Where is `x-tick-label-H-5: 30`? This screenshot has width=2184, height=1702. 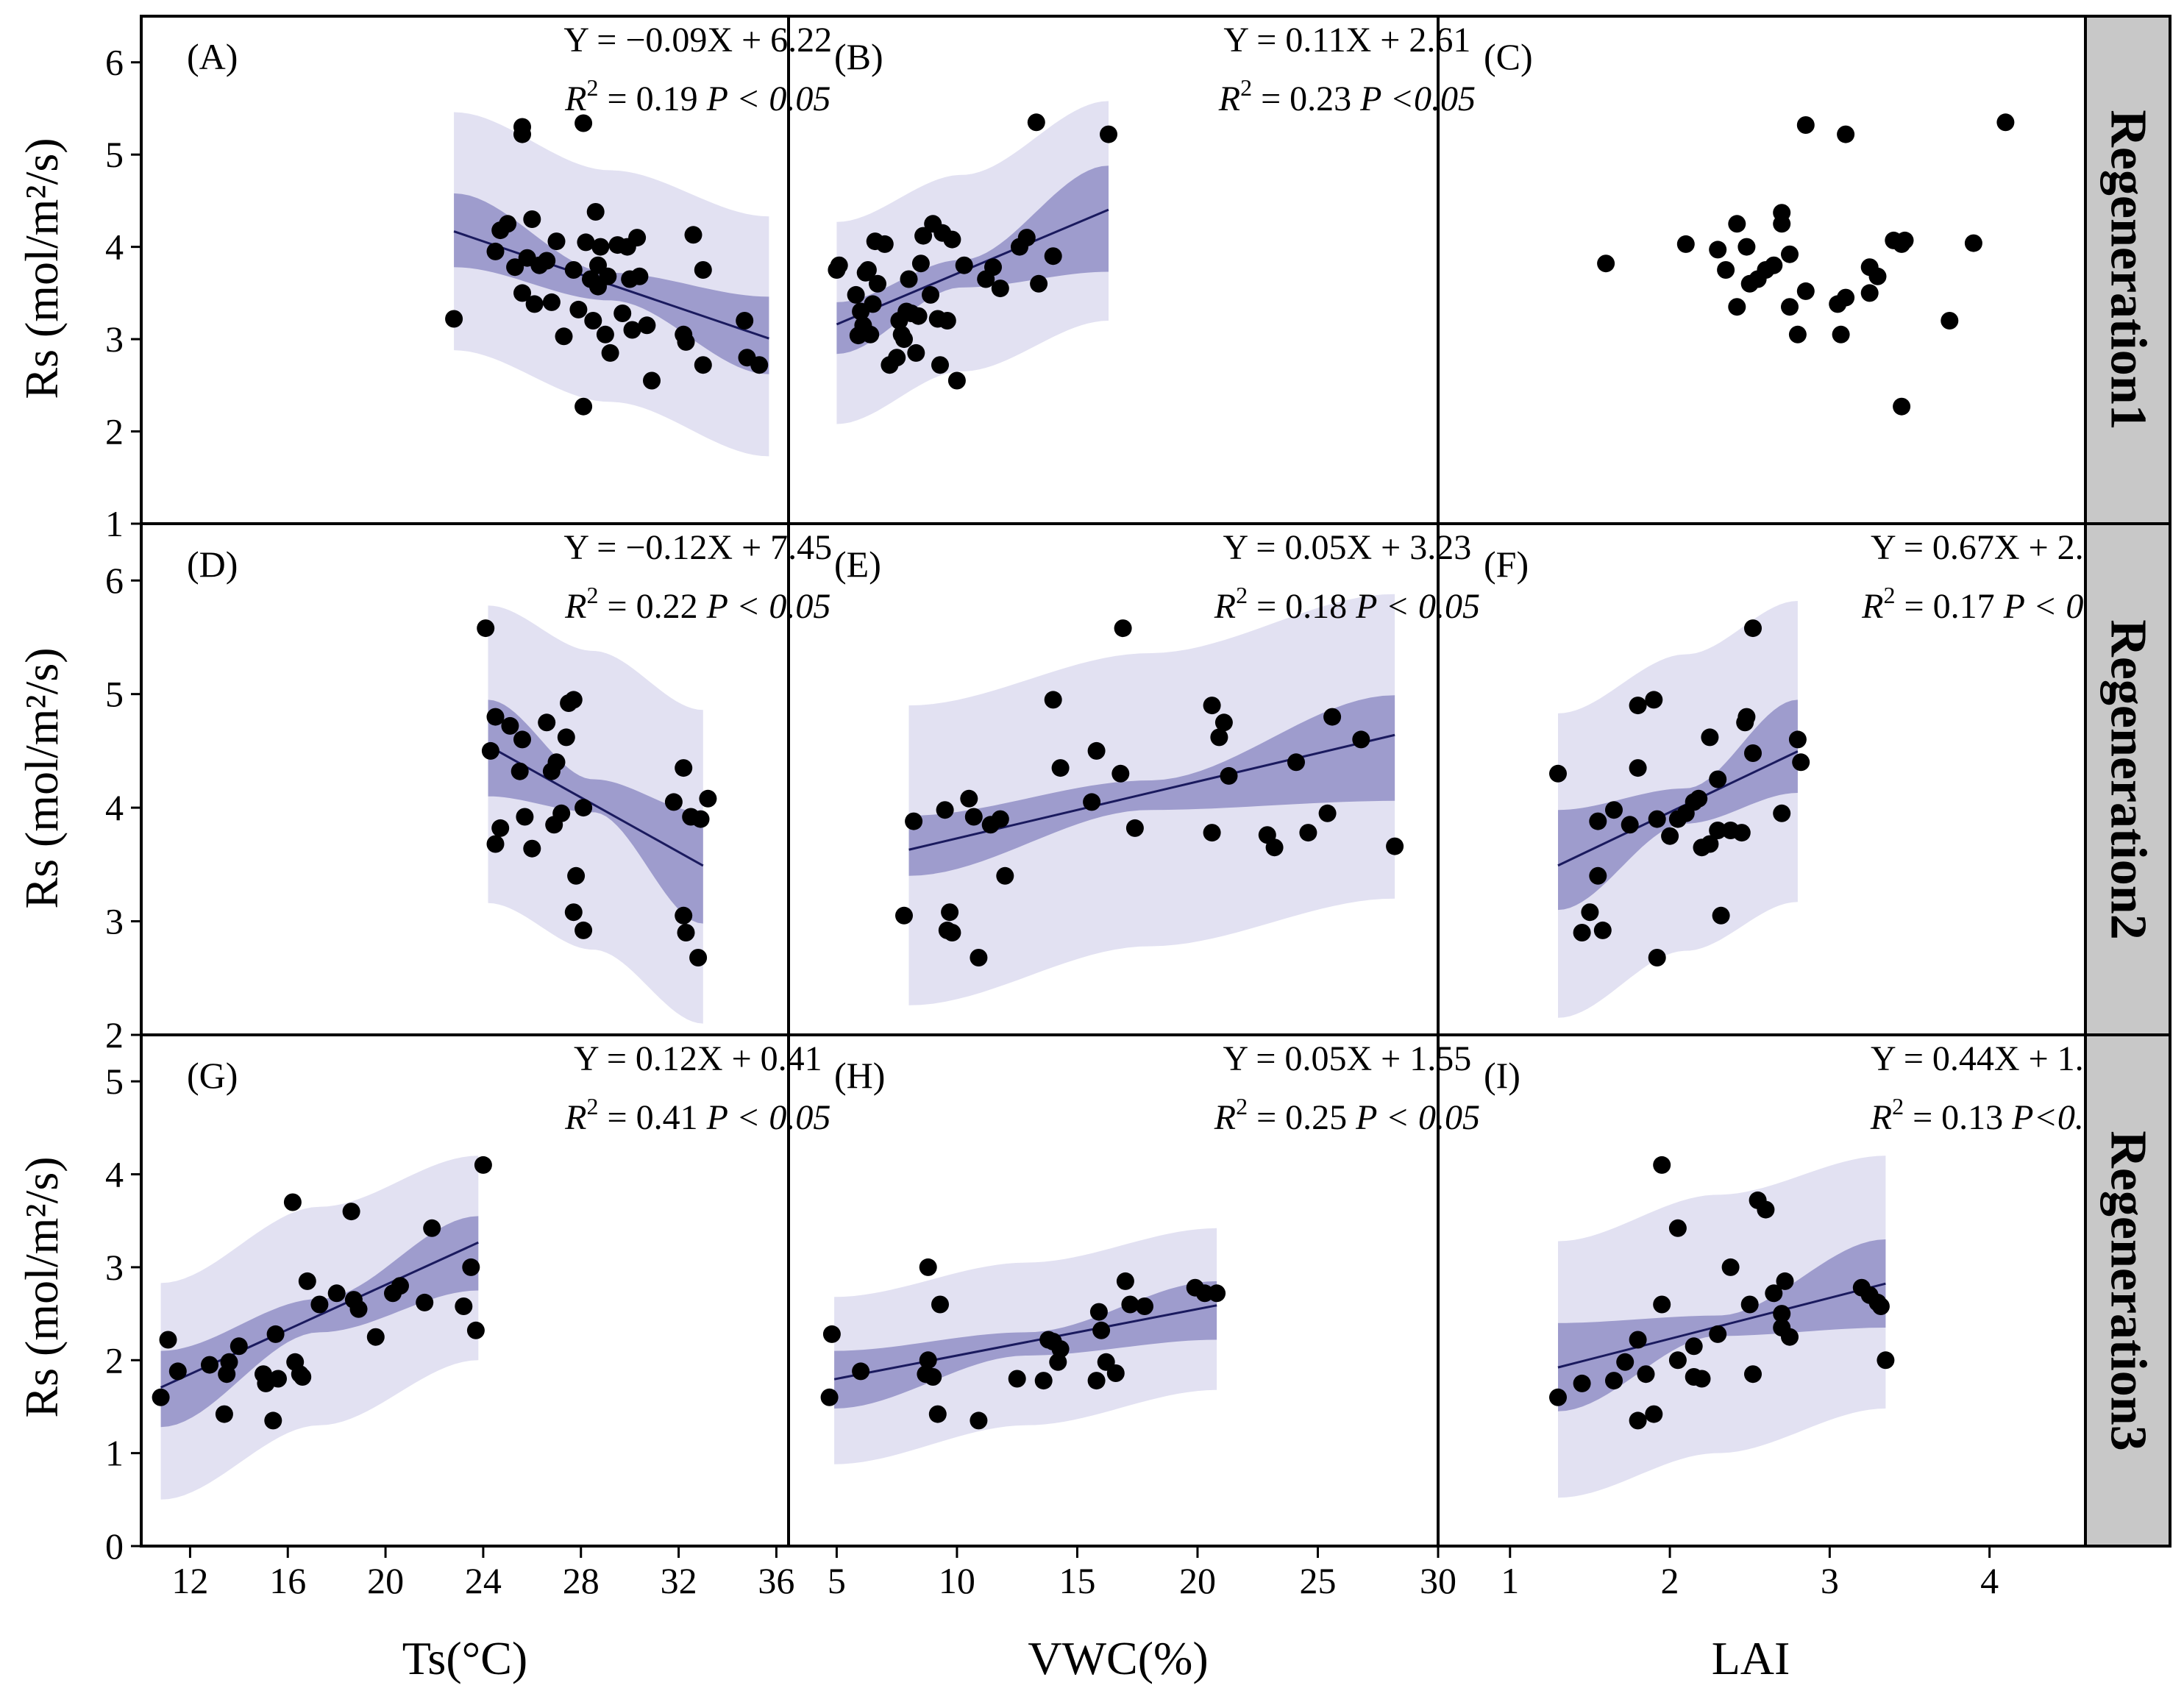
x-tick-label-H-5: 30 is located at coordinates (1438, 1580).